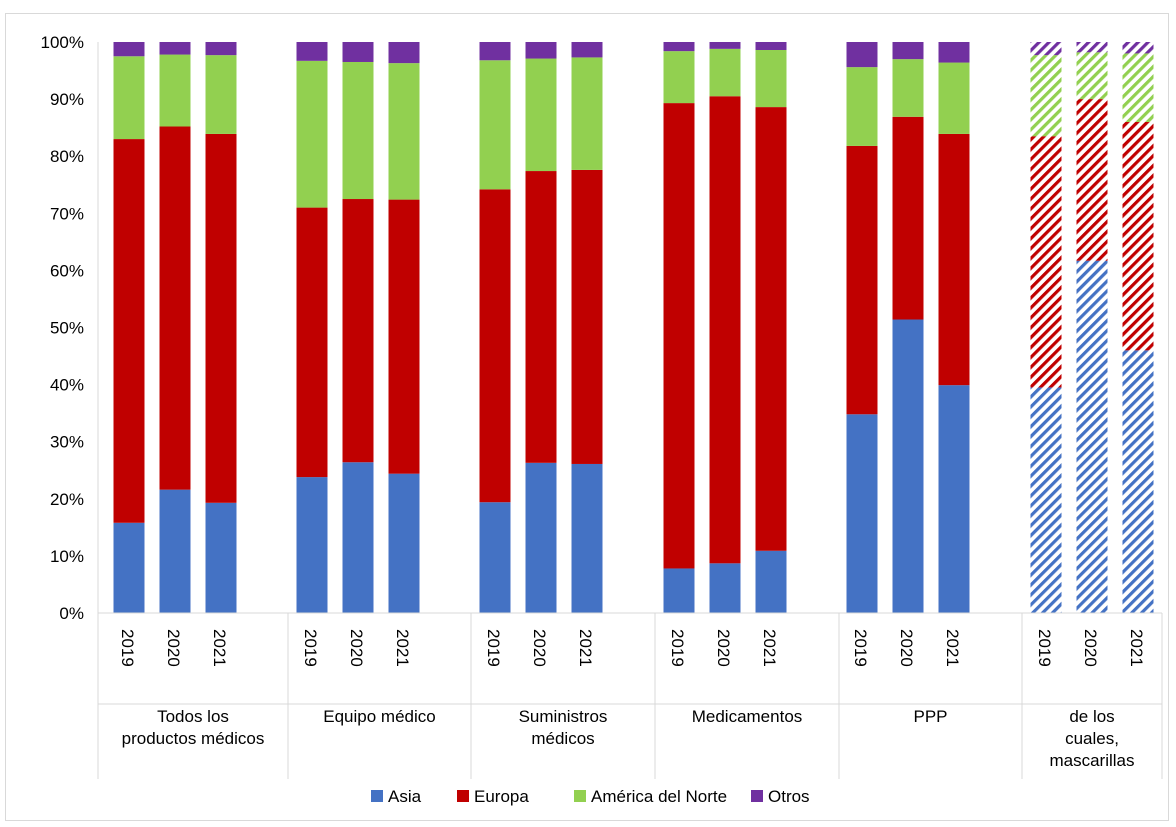 This screenshot has height=827, width=1176. Describe the element at coordinates (67, 328) in the screenshot. I see `y-tick-label: 50%` at that location.